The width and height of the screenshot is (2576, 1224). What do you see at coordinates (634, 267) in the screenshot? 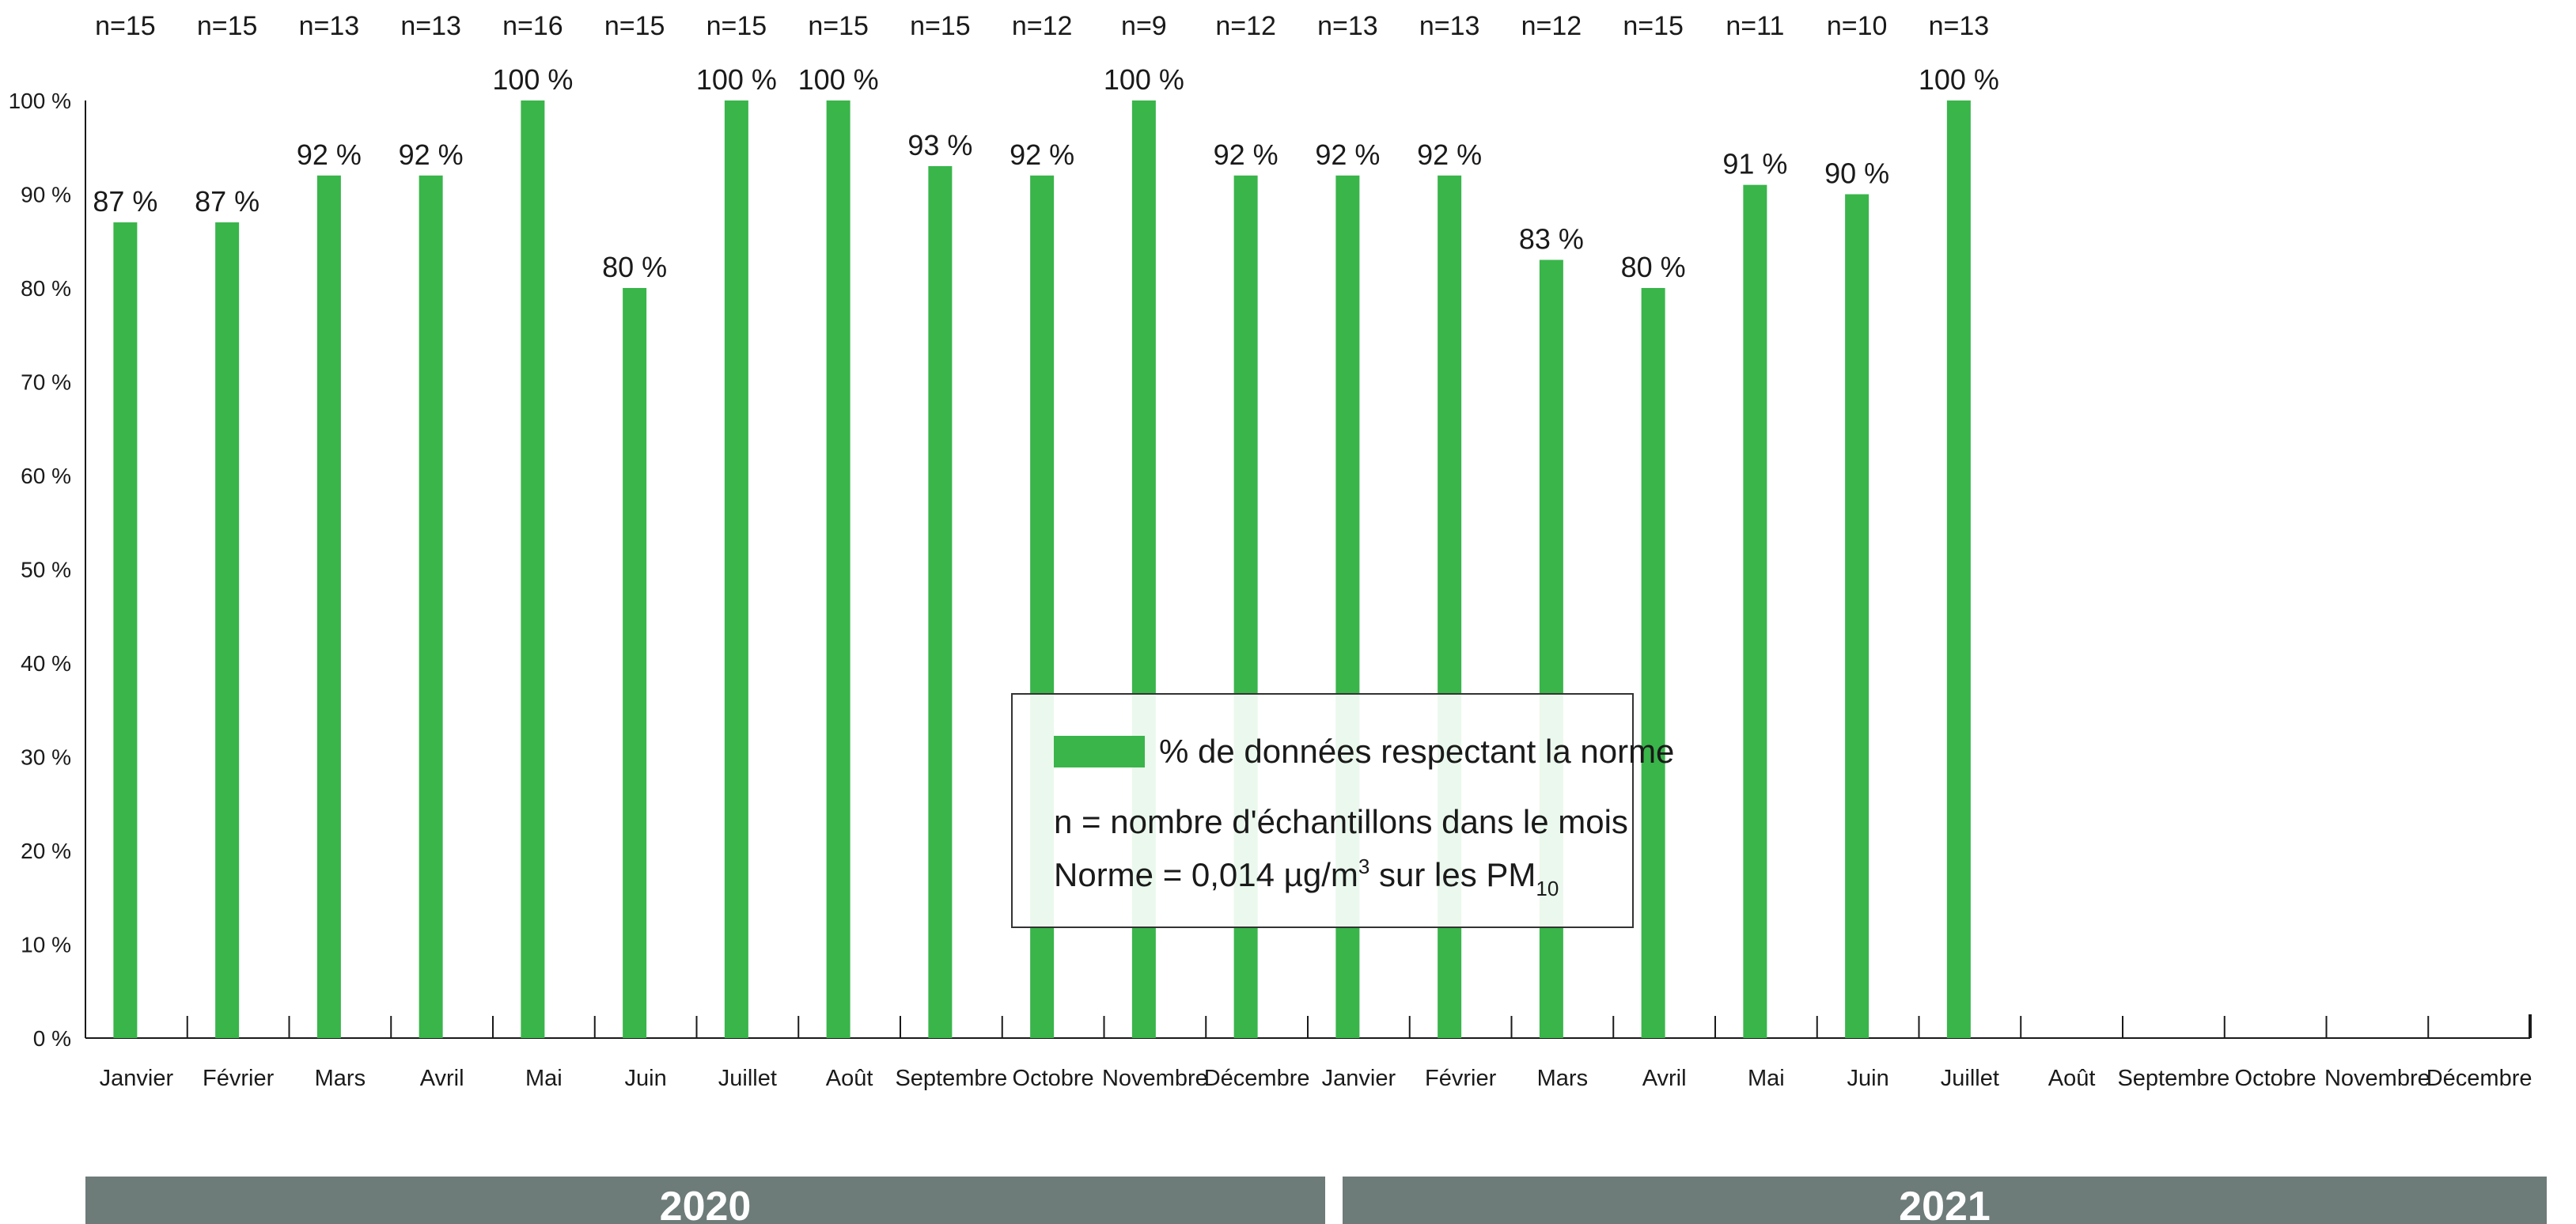
I see `data-label: 80 %` at bounding box center [634, 267].